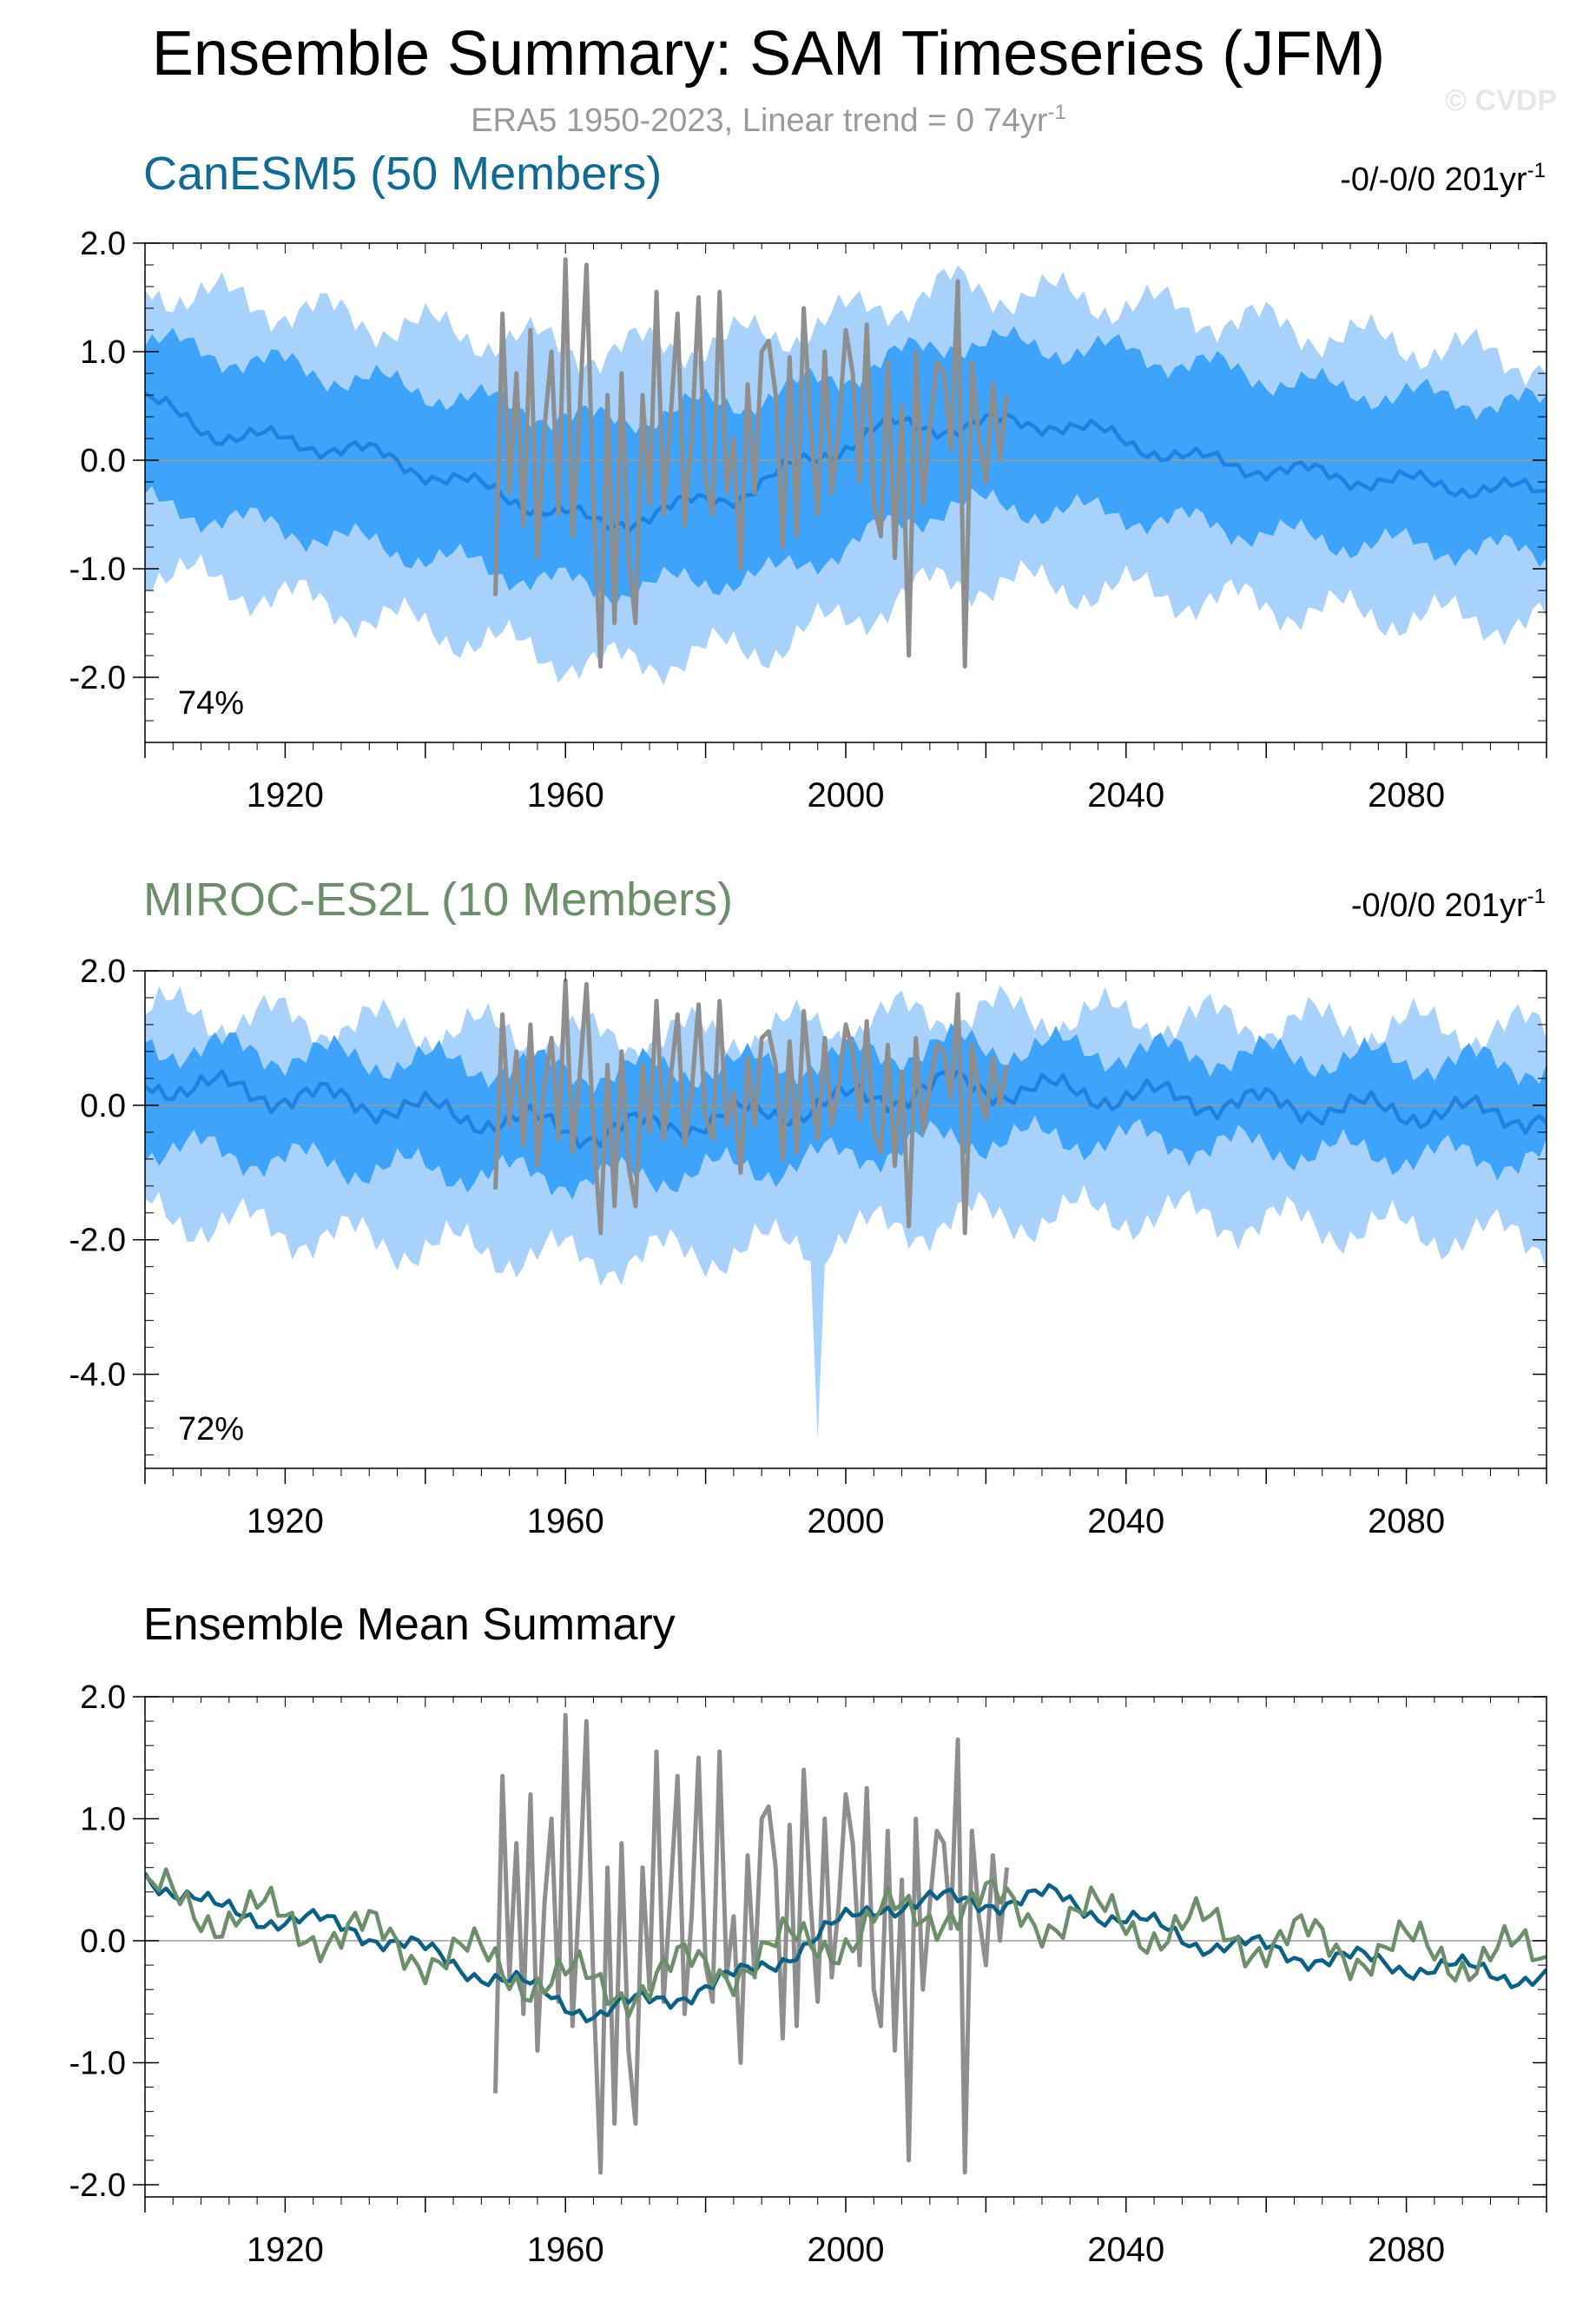 The height and width of the screenshot is (2315, 1596). Describe the element at coordinates (211, 703) in the screenshot. I see `percent-label-canesm5: 74%` at that location.